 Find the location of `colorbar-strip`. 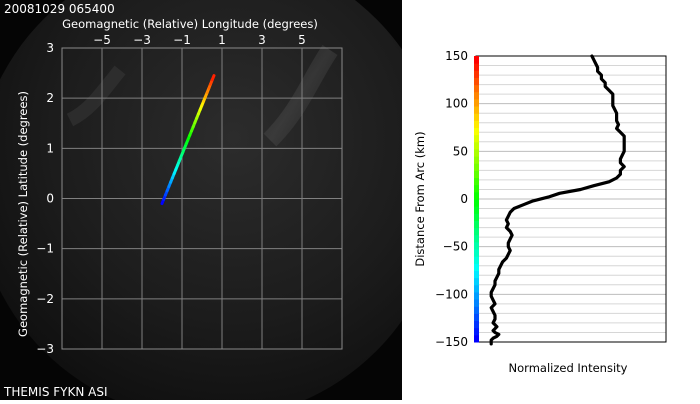

colorbar-strip is located at coordinates (476, 199).